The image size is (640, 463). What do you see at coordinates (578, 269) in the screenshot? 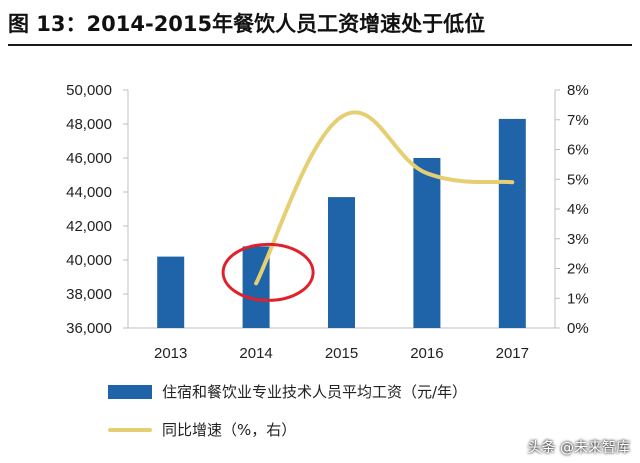
I see `right-axis-tick-label: 2%` at bounding box center [578, 269].